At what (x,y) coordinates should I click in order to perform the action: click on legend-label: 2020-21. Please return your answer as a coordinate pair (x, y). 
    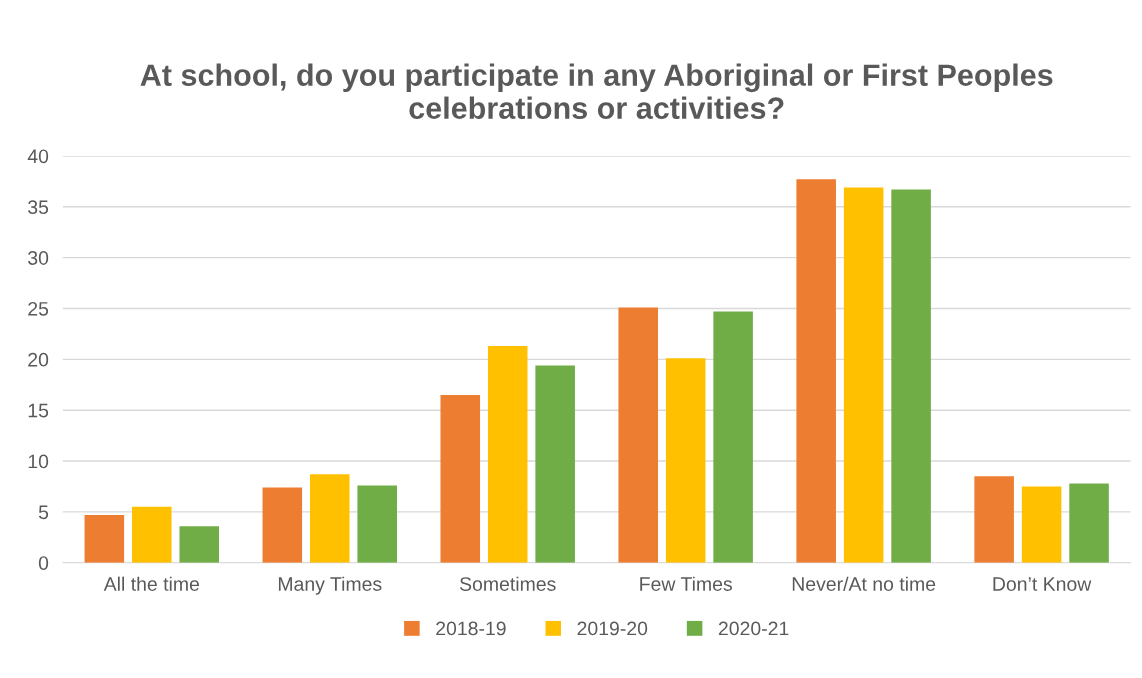
    Looking at the image, I should click on (753, 628).